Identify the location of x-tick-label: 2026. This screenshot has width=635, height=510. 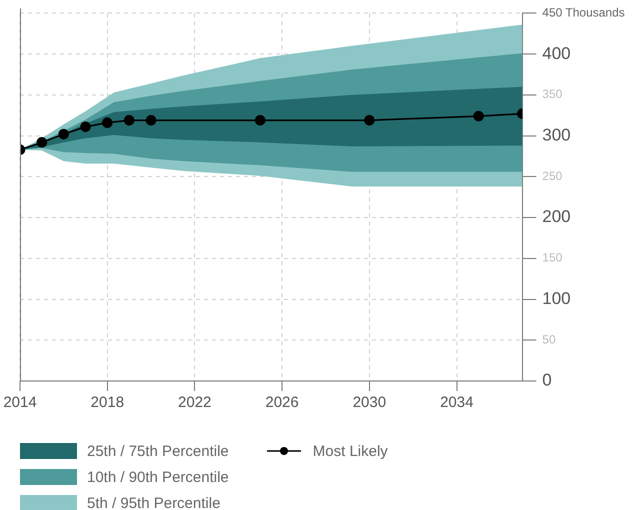
(282, 403).